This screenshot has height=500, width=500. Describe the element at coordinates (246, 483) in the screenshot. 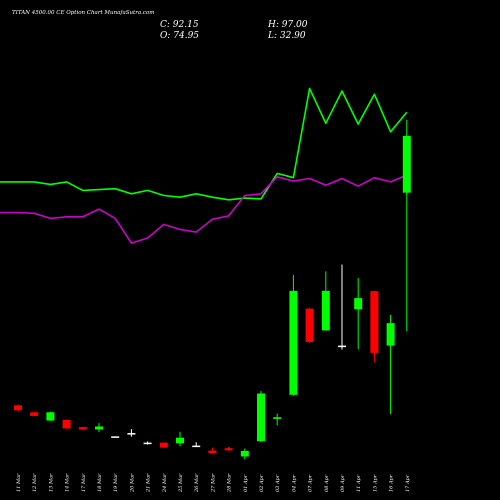

I see `x-tick-label: 01 Apr` at that location.